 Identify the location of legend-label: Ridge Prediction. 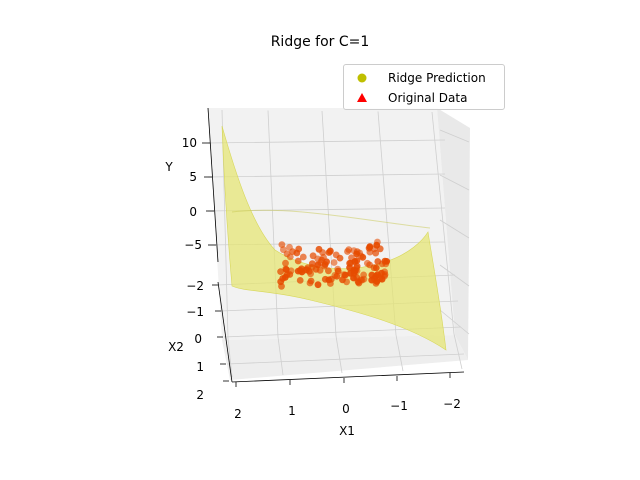
(437, 78).